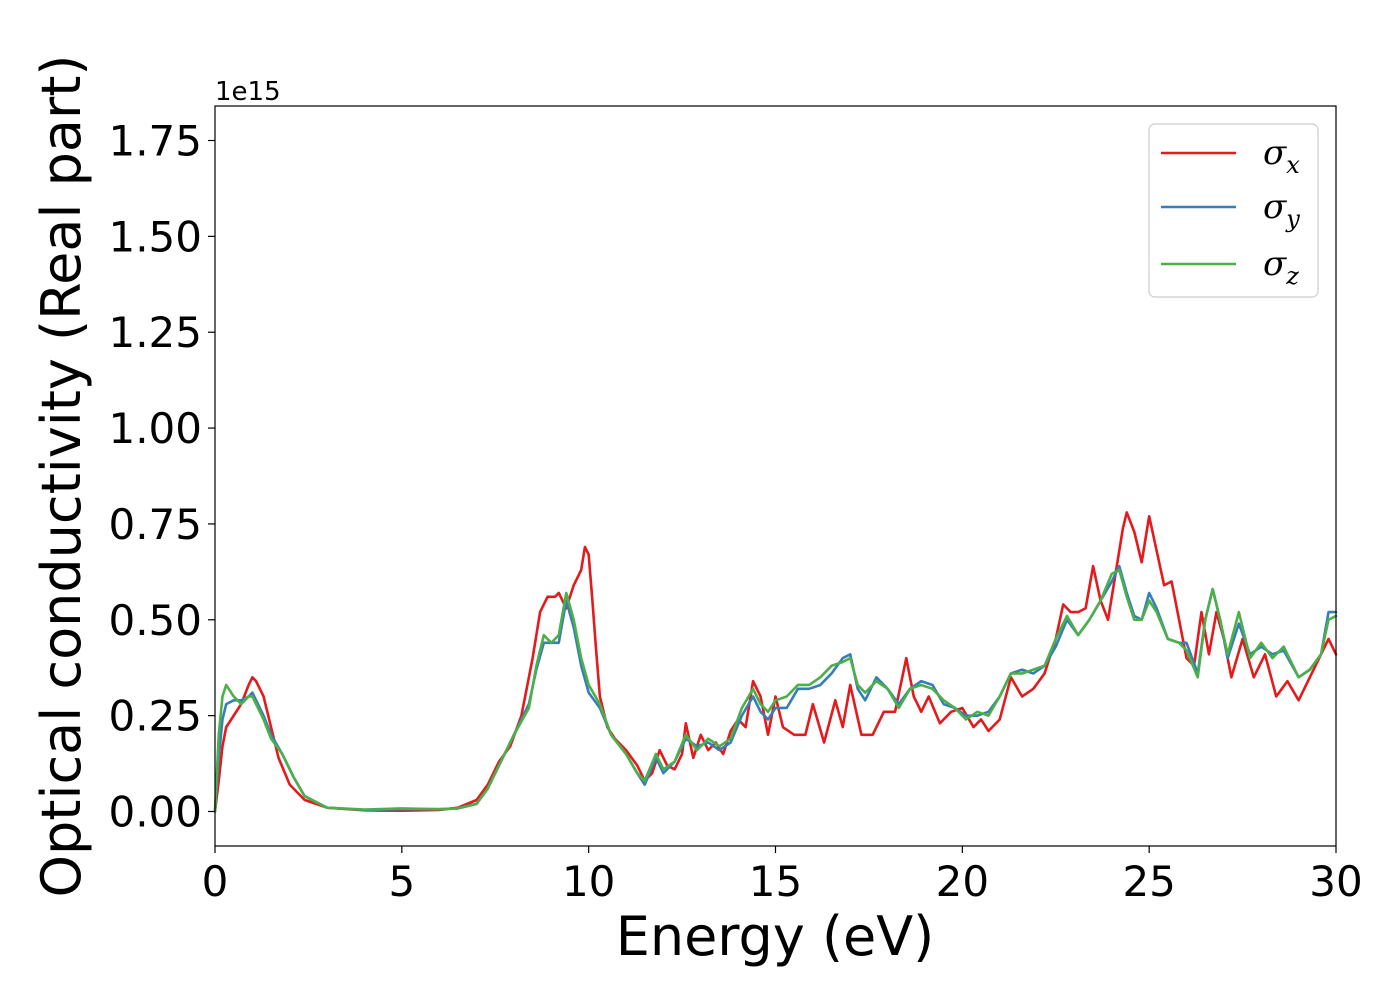  Describe the element at coordinates (155, 716) in the screenshot. I see `y-tick-label: 0.25` at that location.